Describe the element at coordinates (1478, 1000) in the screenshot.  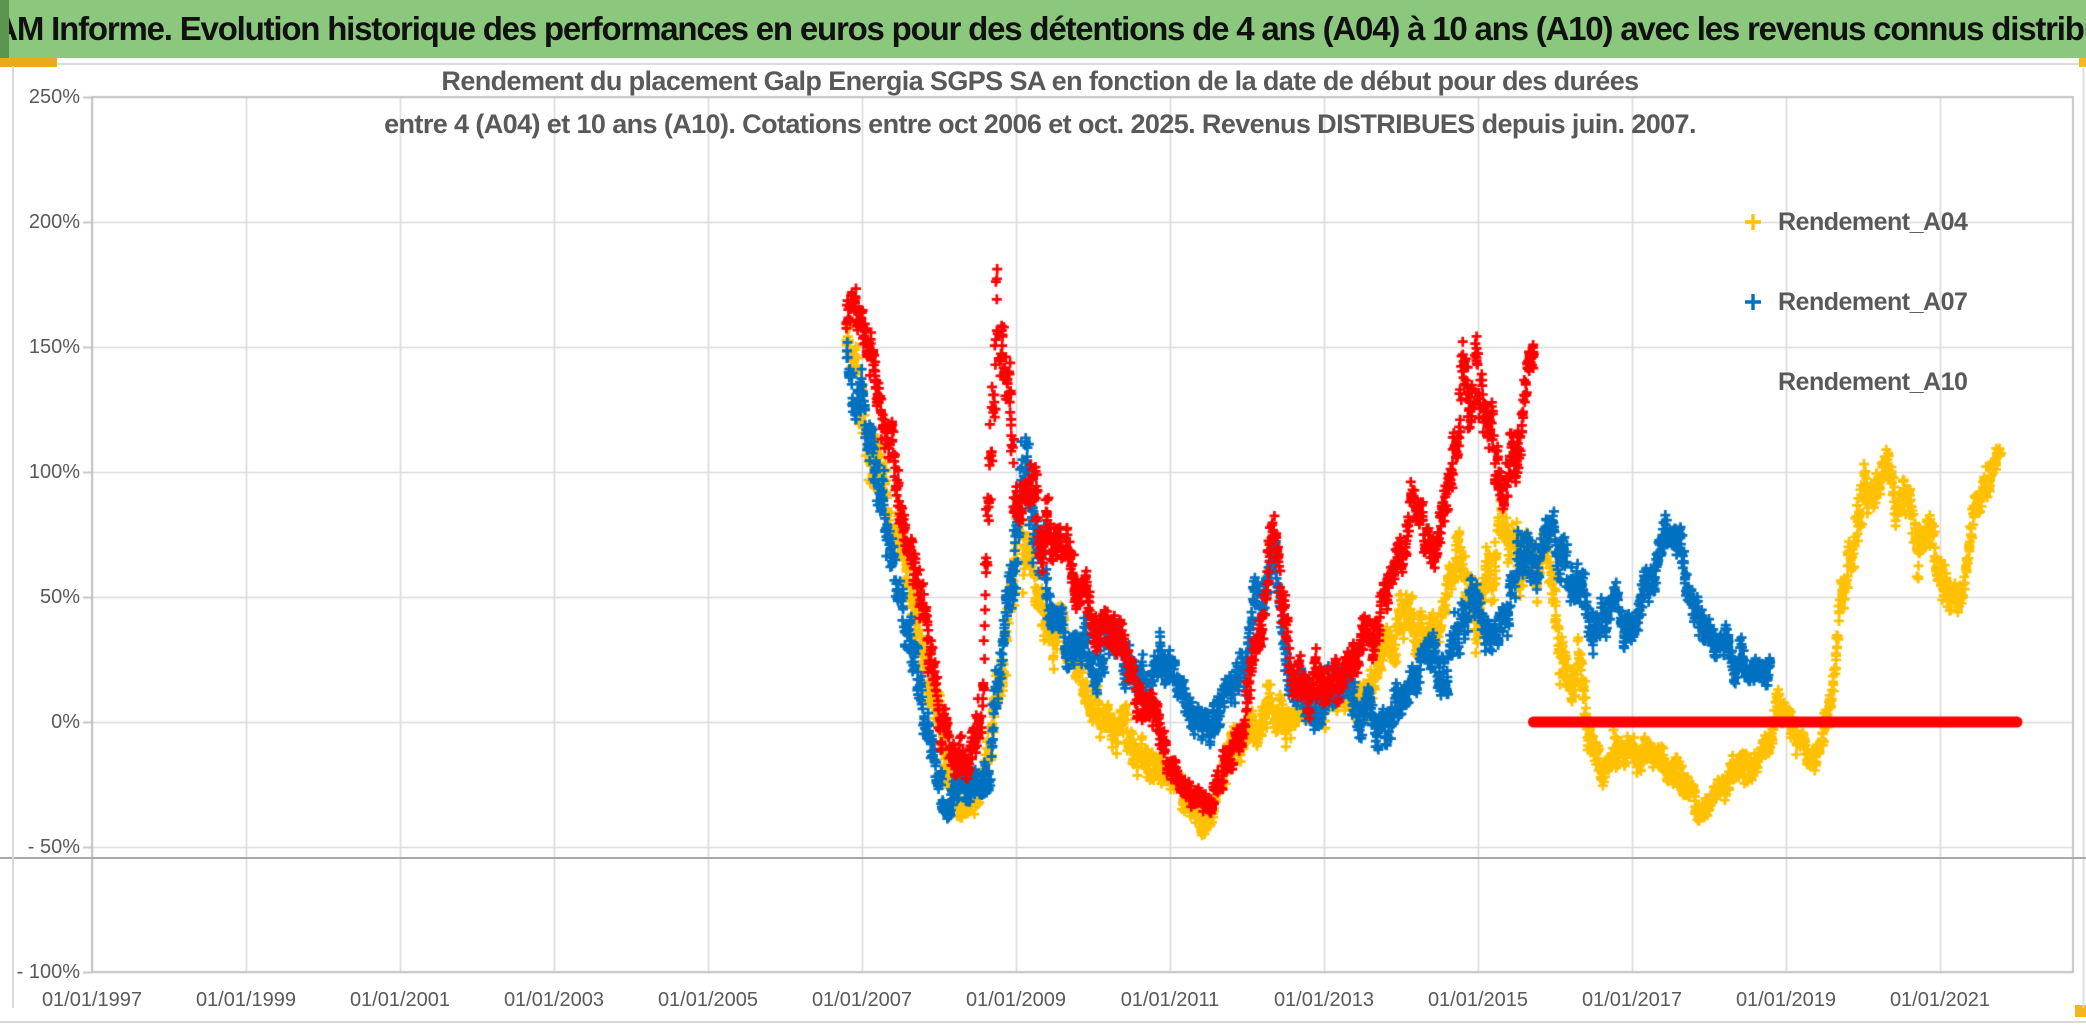
I see `x-tick-label: 01/01/2015` at that location.